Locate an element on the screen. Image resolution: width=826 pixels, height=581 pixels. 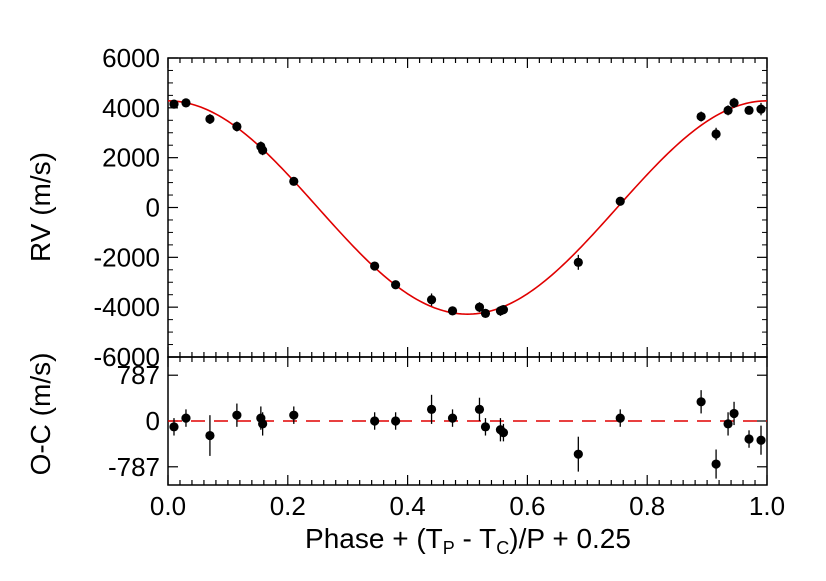
y-tick-label: 4000 is located at coordinates (131, 108).